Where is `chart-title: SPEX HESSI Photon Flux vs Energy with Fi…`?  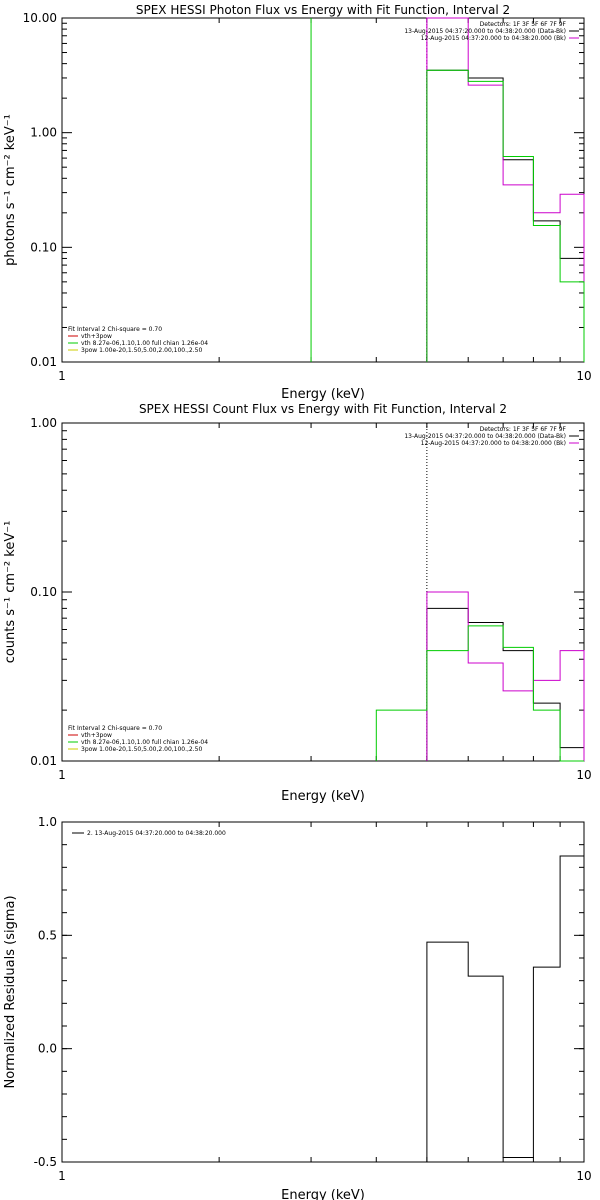 chart-title: SPEX HESSI Photon Flux vs Energy with Fi… is located at coordinates (323, 10).